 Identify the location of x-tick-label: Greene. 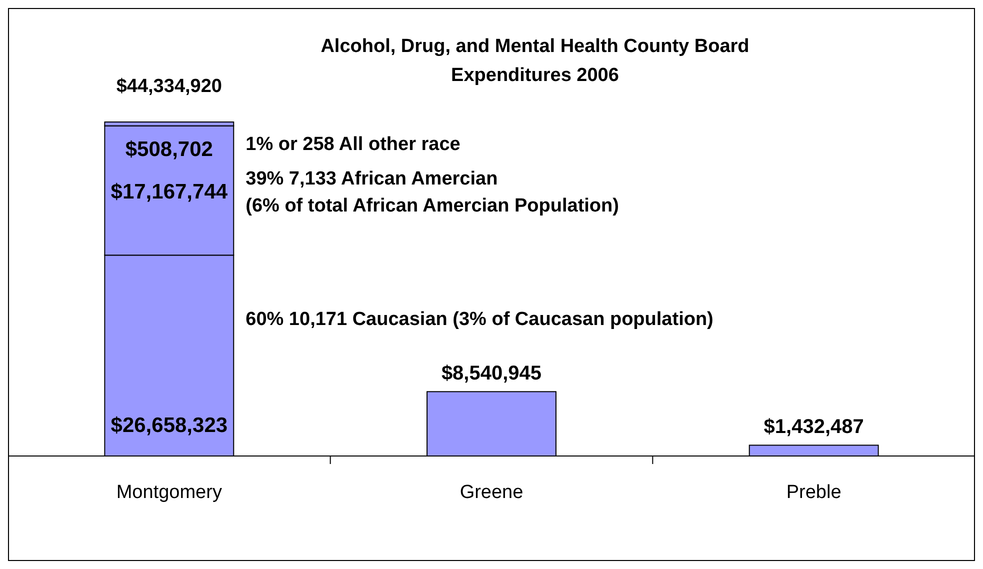
(492, 492).